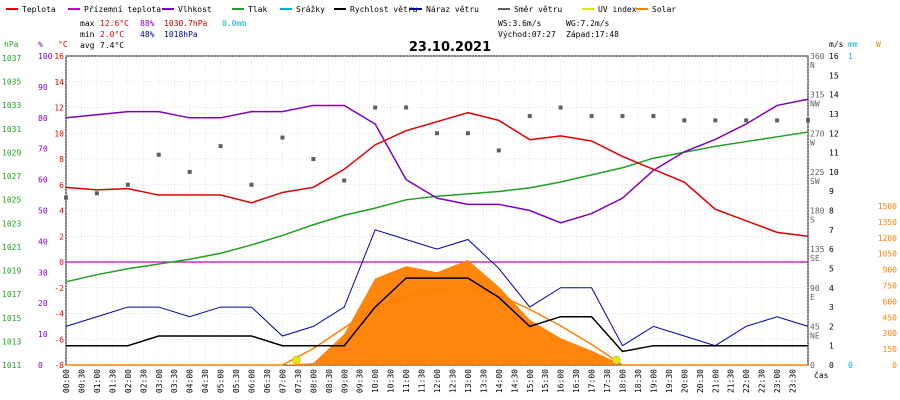 Image resolution: width=900 pixels, height=400 pixels. What do you see at coordinates (87, 34) in the screenshot?
I see `stat-min-label: min` at bounding box center [87, 34].